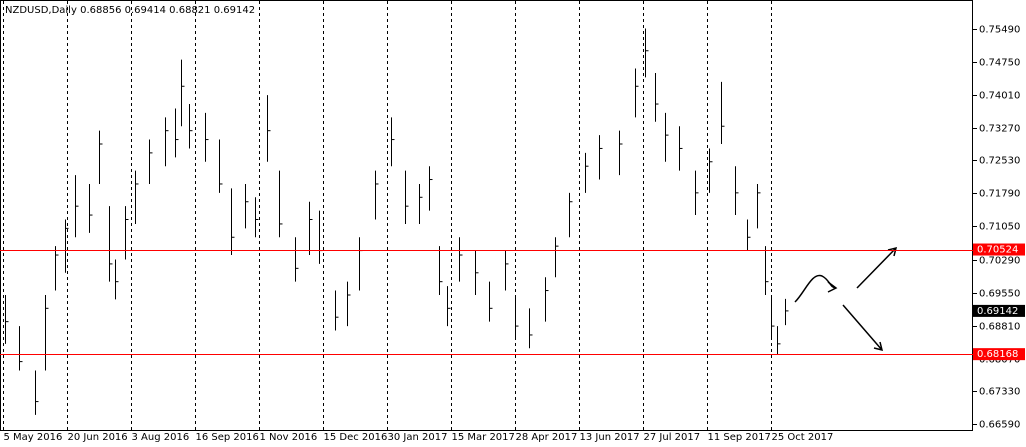  Describe the element at coordinates (999, 96) in the screenshot. I see `y-tick-label: 0.74010` at that location.